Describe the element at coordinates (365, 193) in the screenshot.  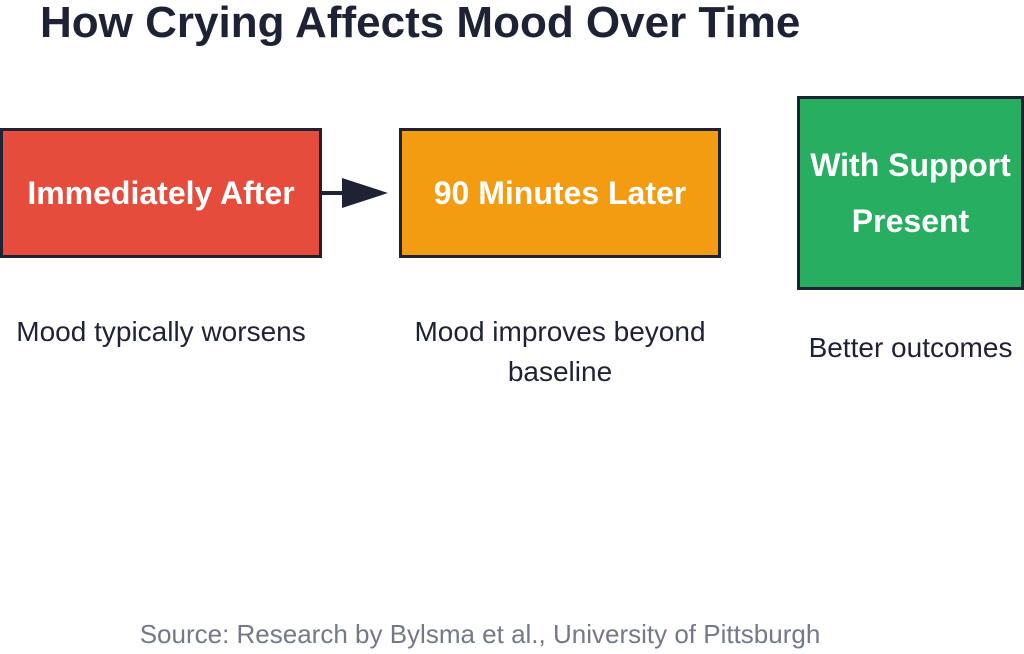
I see `arrow-head` at that location.